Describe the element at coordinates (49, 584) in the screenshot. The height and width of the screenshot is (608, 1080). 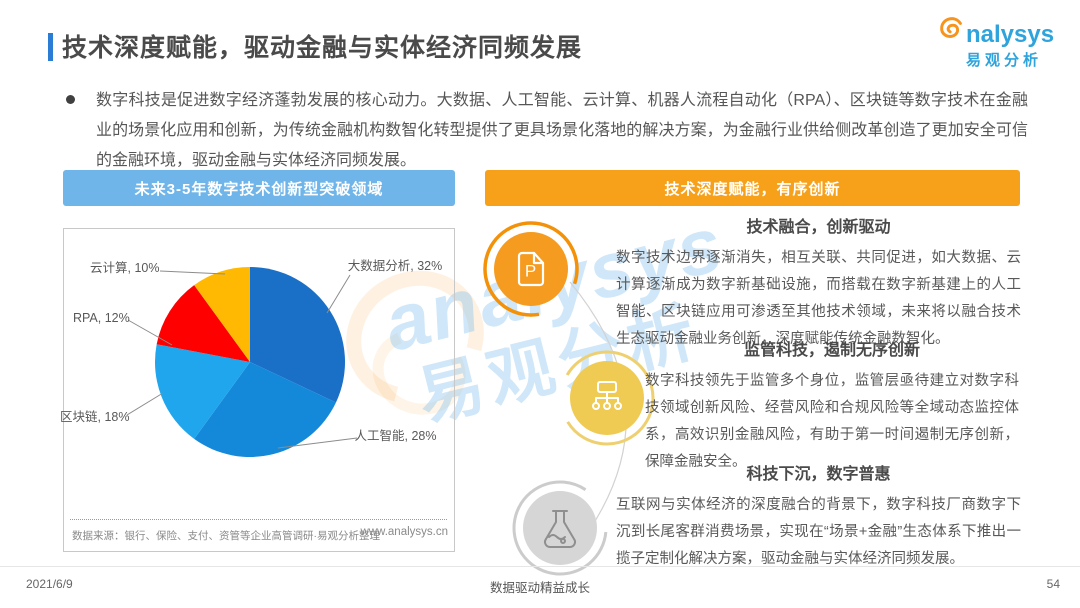
I see `footer-date: 2021/6/9` at that location.